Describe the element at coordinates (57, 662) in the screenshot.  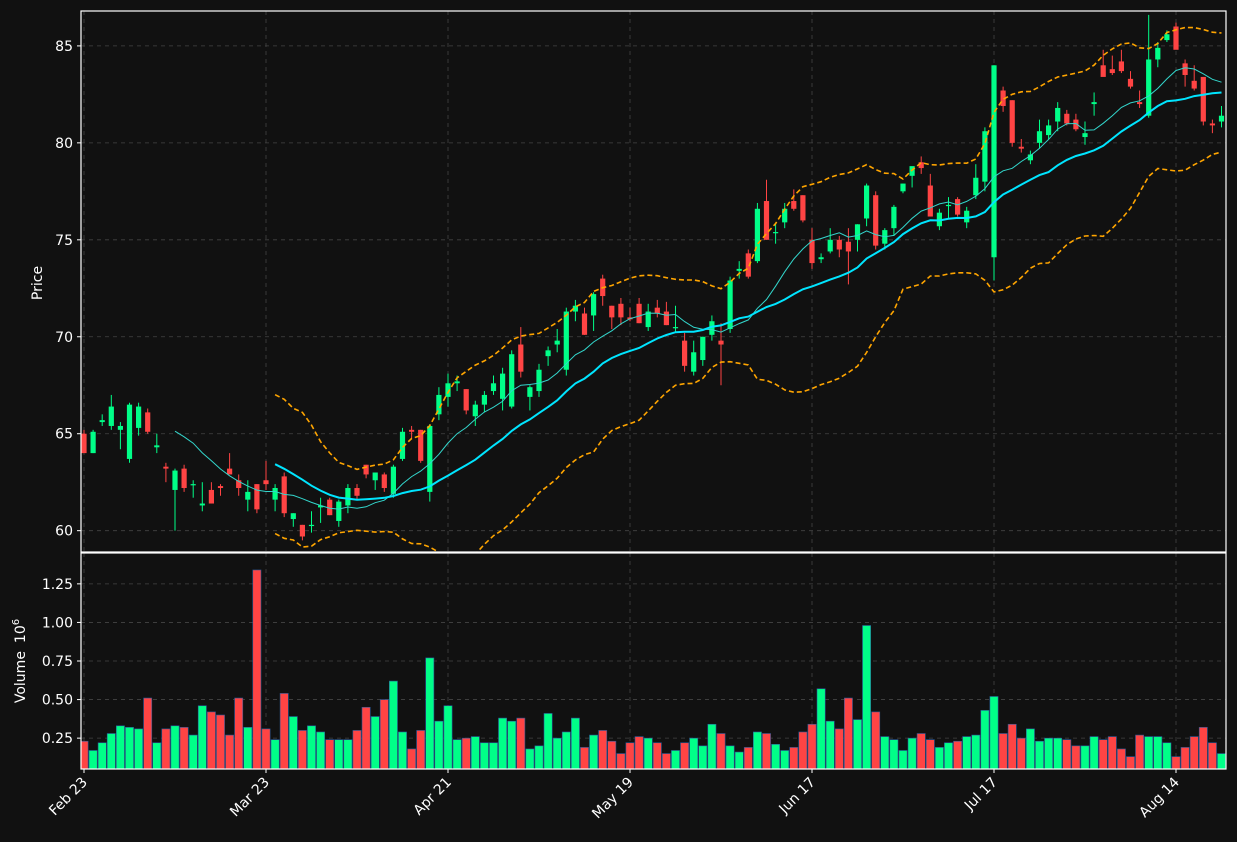
I see `volume-tick-label: 0.75` at that location.